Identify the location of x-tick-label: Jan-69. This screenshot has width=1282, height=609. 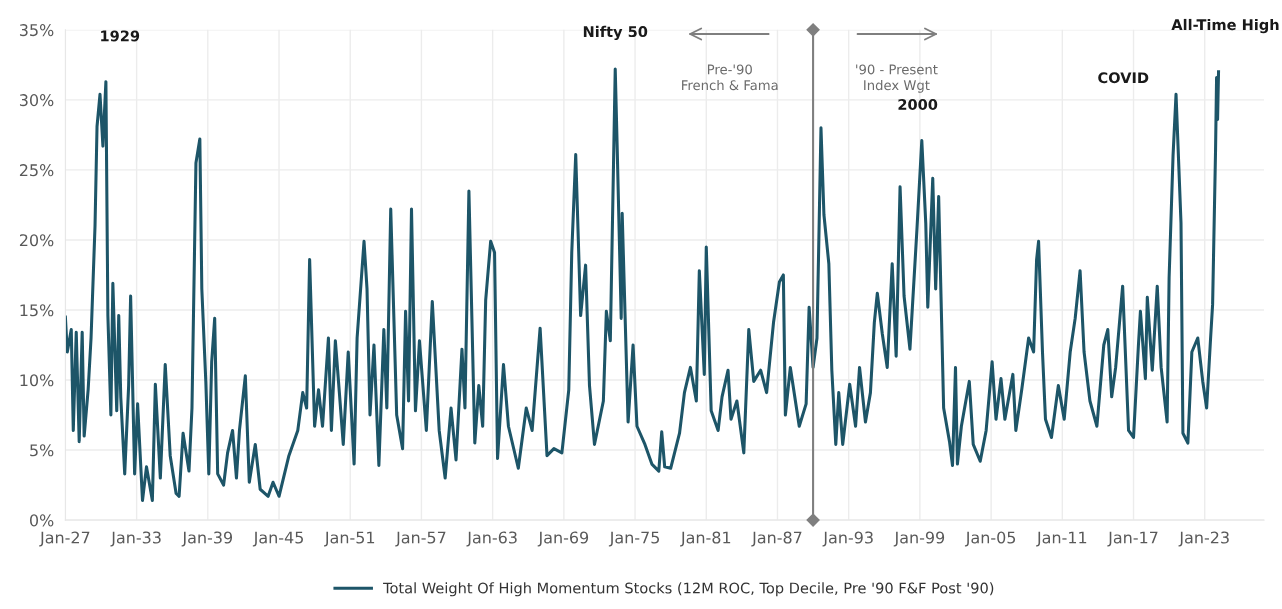
(563, 539).